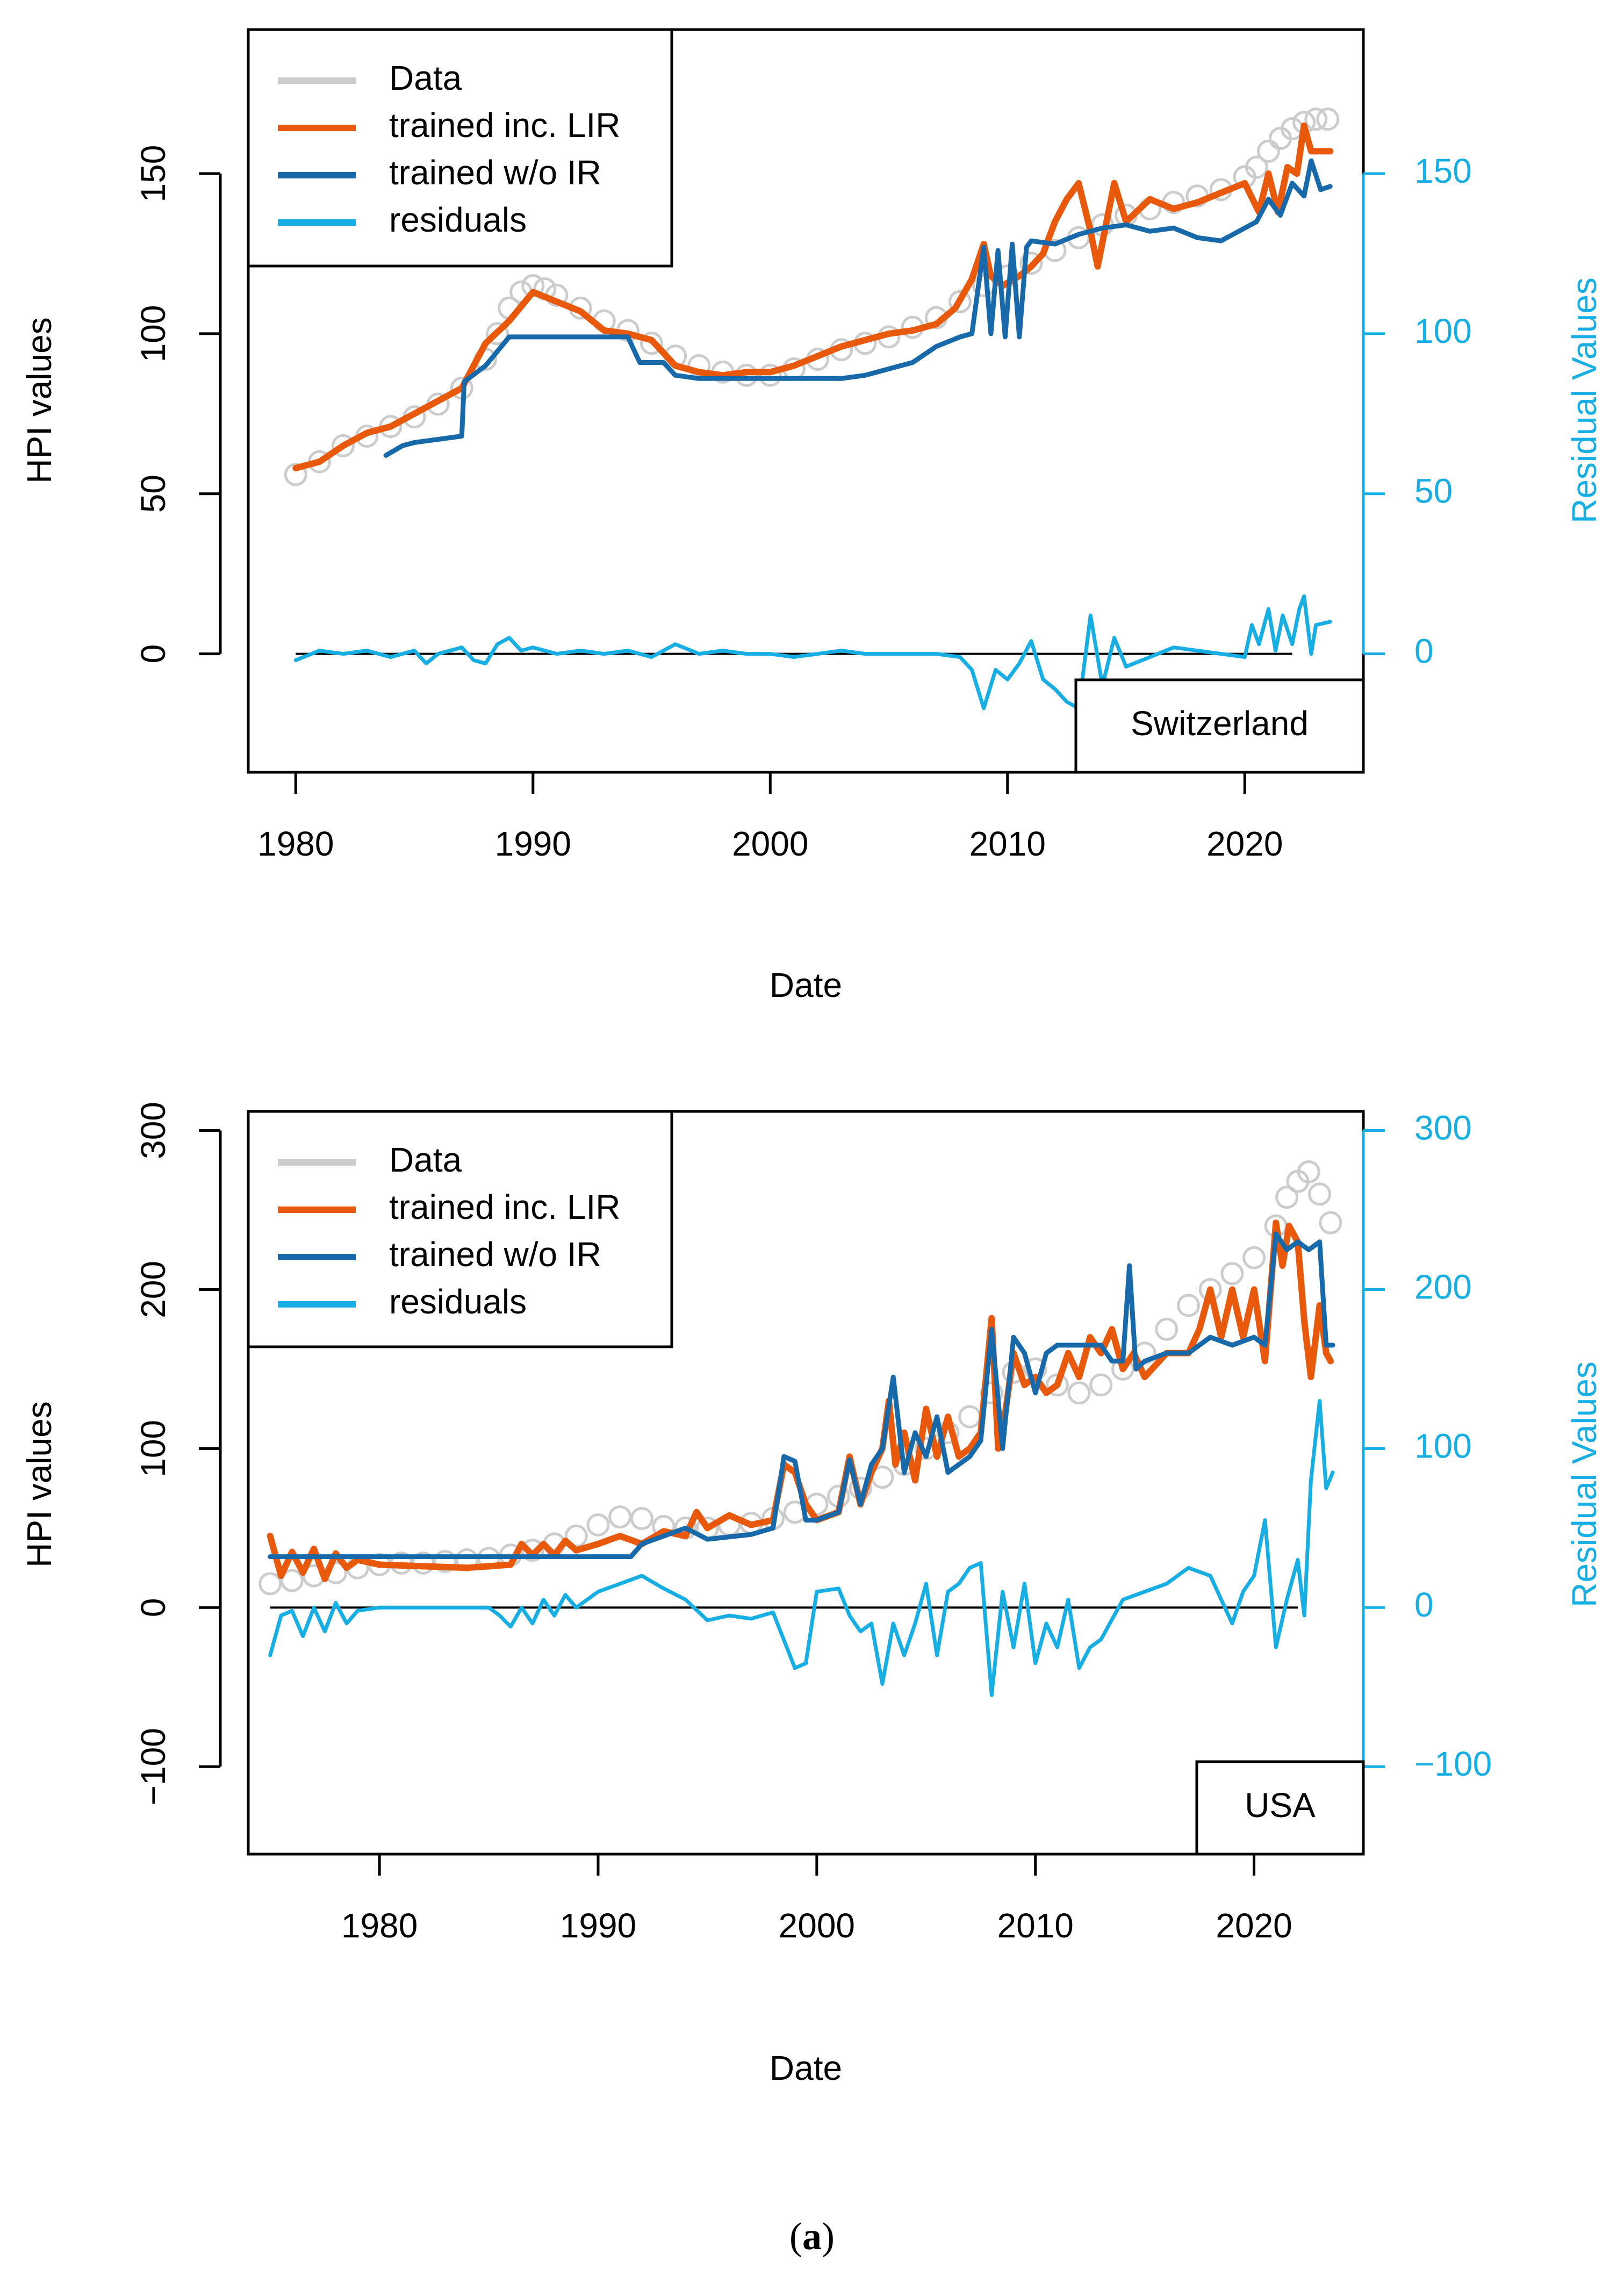  I want to click on country-box: USA, so click(1280, 1808).